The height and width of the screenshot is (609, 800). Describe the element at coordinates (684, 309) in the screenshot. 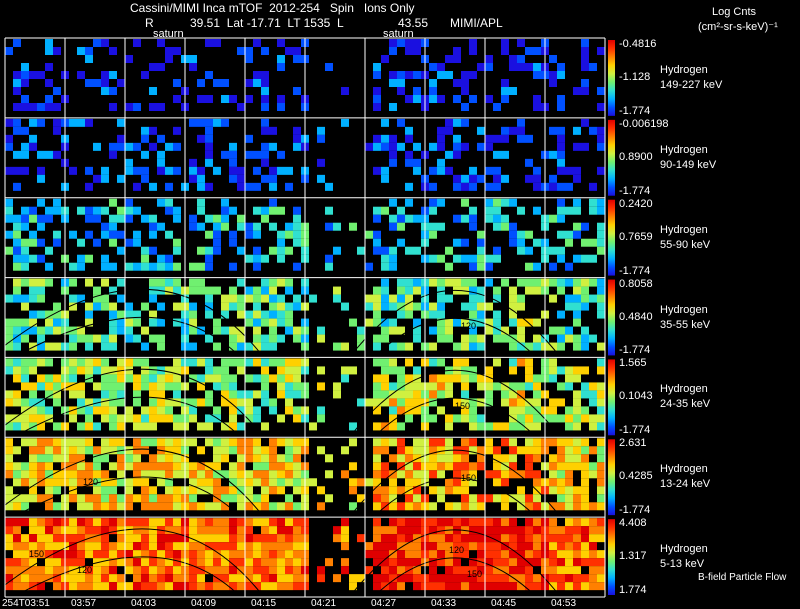

I see `species-label: Hydrogen` at that location.